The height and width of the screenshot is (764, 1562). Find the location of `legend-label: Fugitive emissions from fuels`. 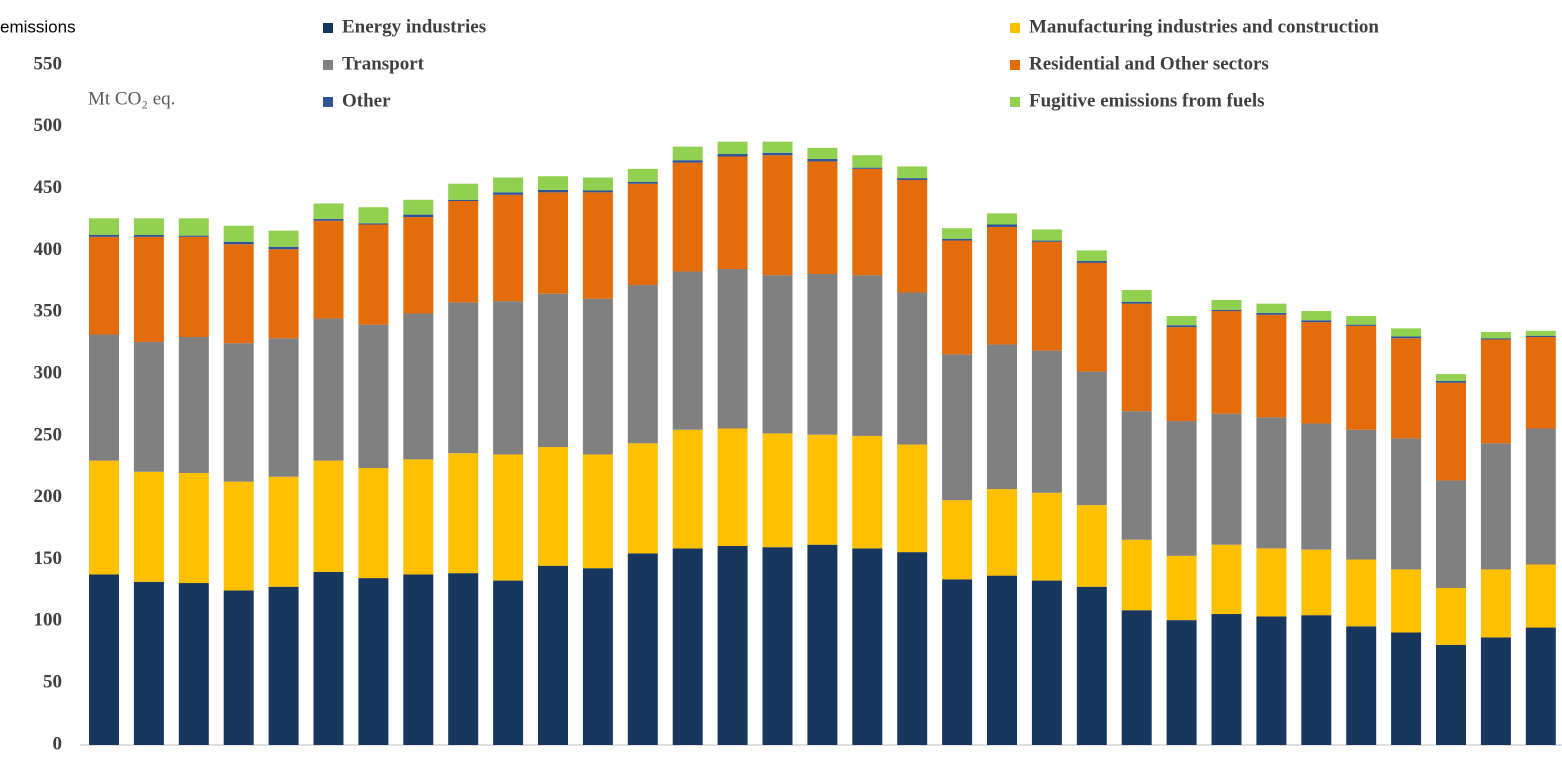

legend-label: Fugitive emissions from fuels is located at coordinates (1147, 100).